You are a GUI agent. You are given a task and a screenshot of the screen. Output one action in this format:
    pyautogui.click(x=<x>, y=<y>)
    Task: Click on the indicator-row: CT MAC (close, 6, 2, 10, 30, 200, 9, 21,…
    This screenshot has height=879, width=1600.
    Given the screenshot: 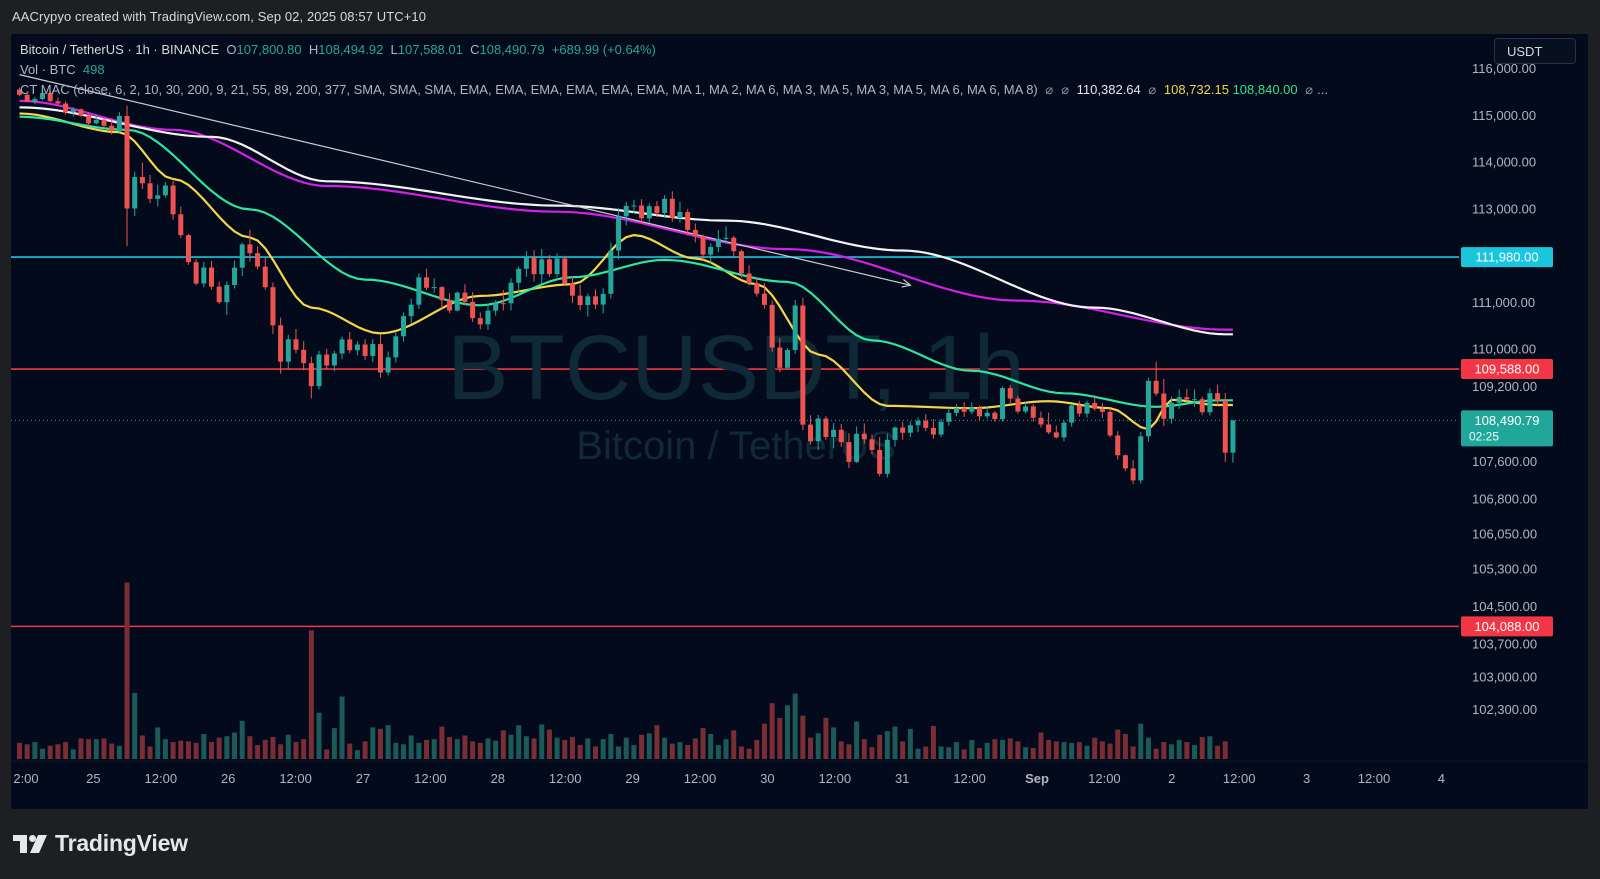 What is the action you would take?
    pyautogui.click(x=674, y=90)
    